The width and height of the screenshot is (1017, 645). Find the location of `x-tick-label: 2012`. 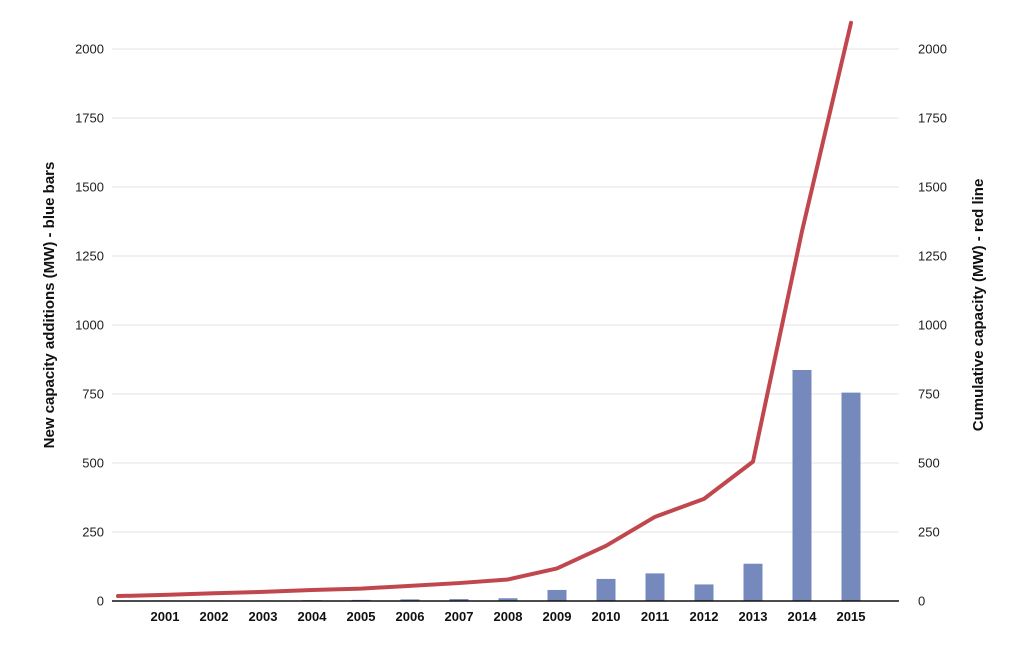

x-tick-label: 2012 is located at coordinates (704, 616).